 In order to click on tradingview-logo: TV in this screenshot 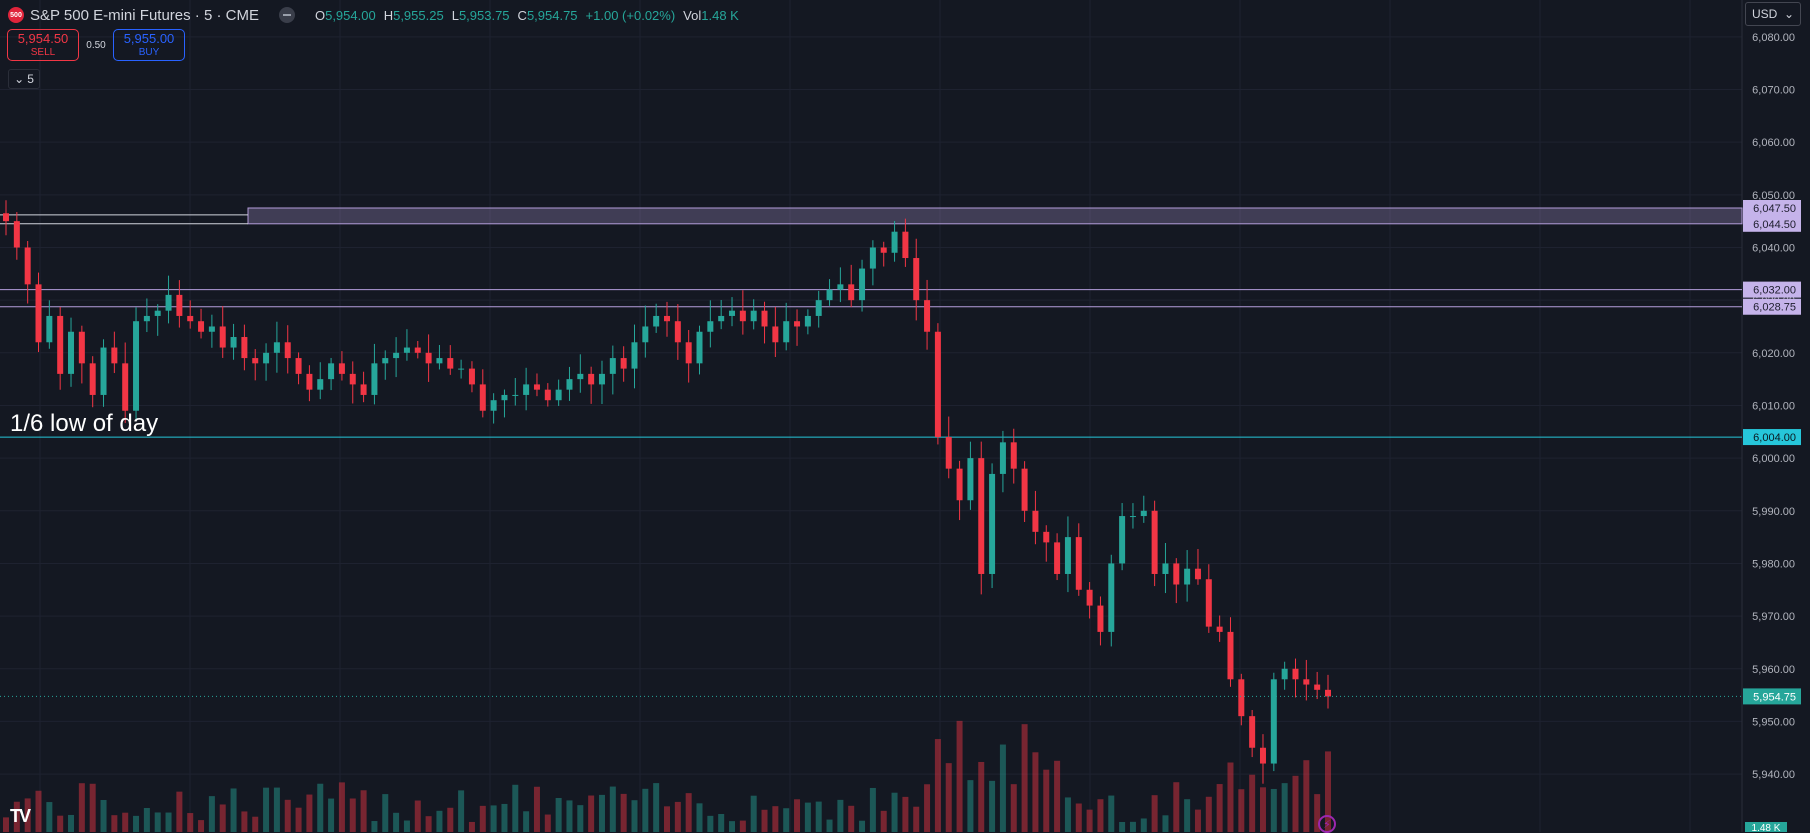, I will do `click(20, 816)`.